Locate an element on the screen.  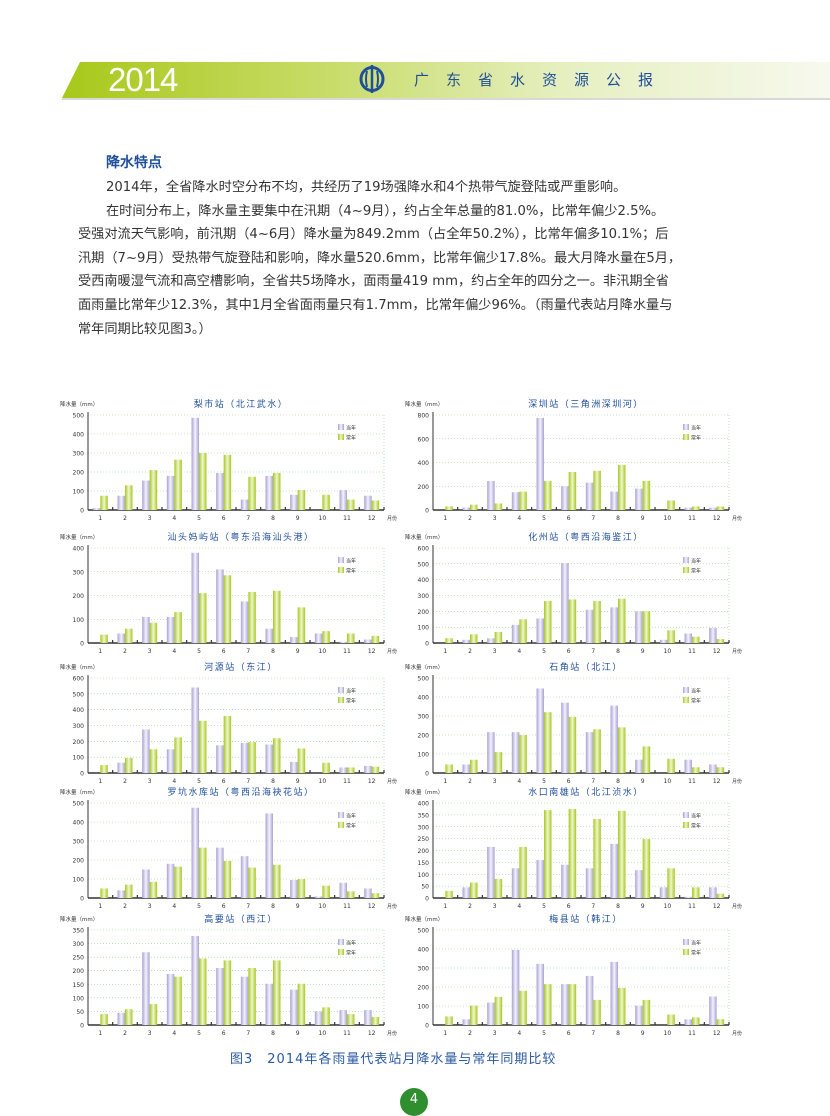
y-tick-label: 400 is located at coordinates (79, 710).